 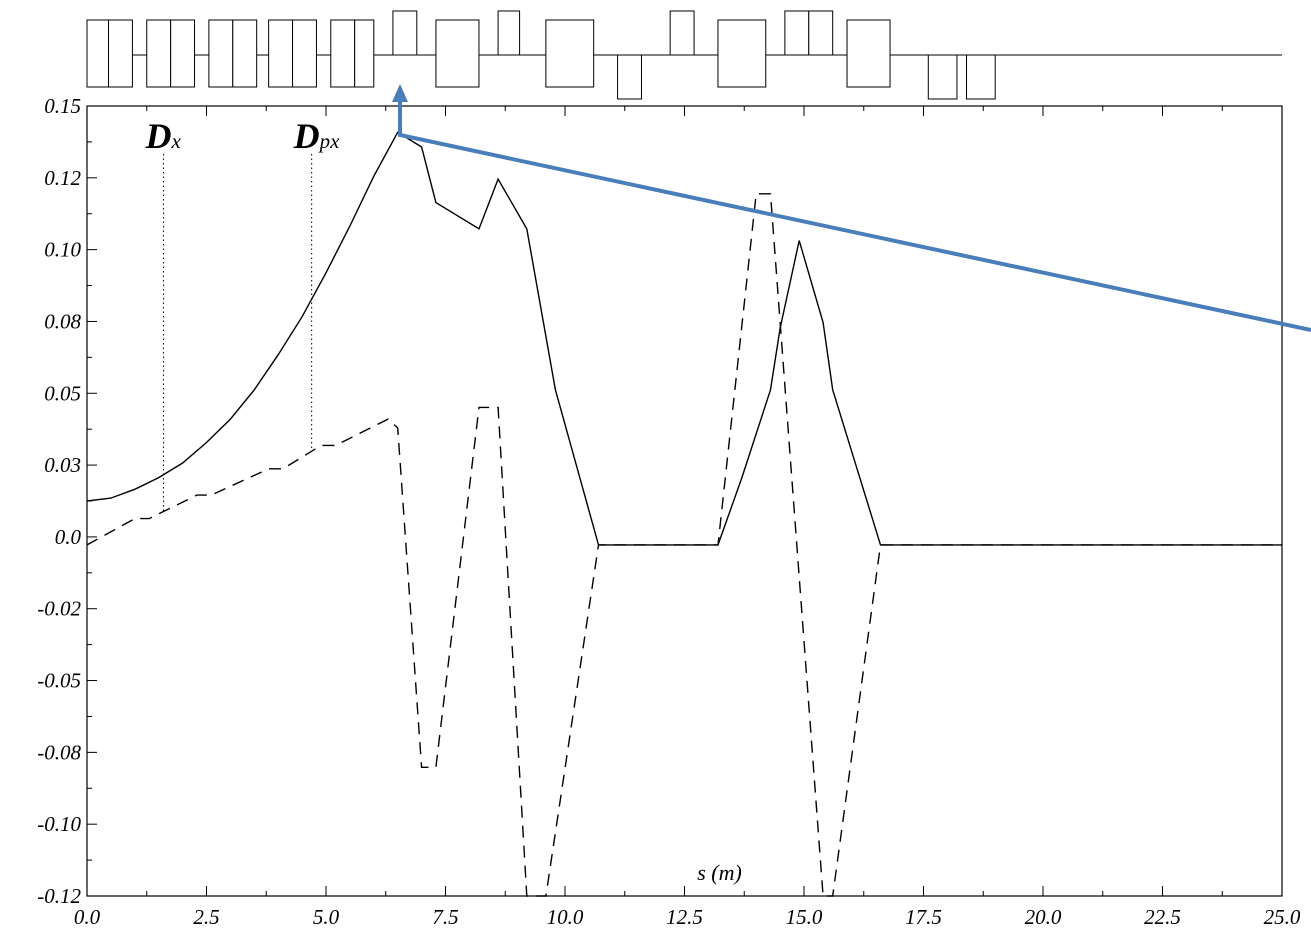 I want to click on y-tick-label: -0.12, so click(x=59, y=896).